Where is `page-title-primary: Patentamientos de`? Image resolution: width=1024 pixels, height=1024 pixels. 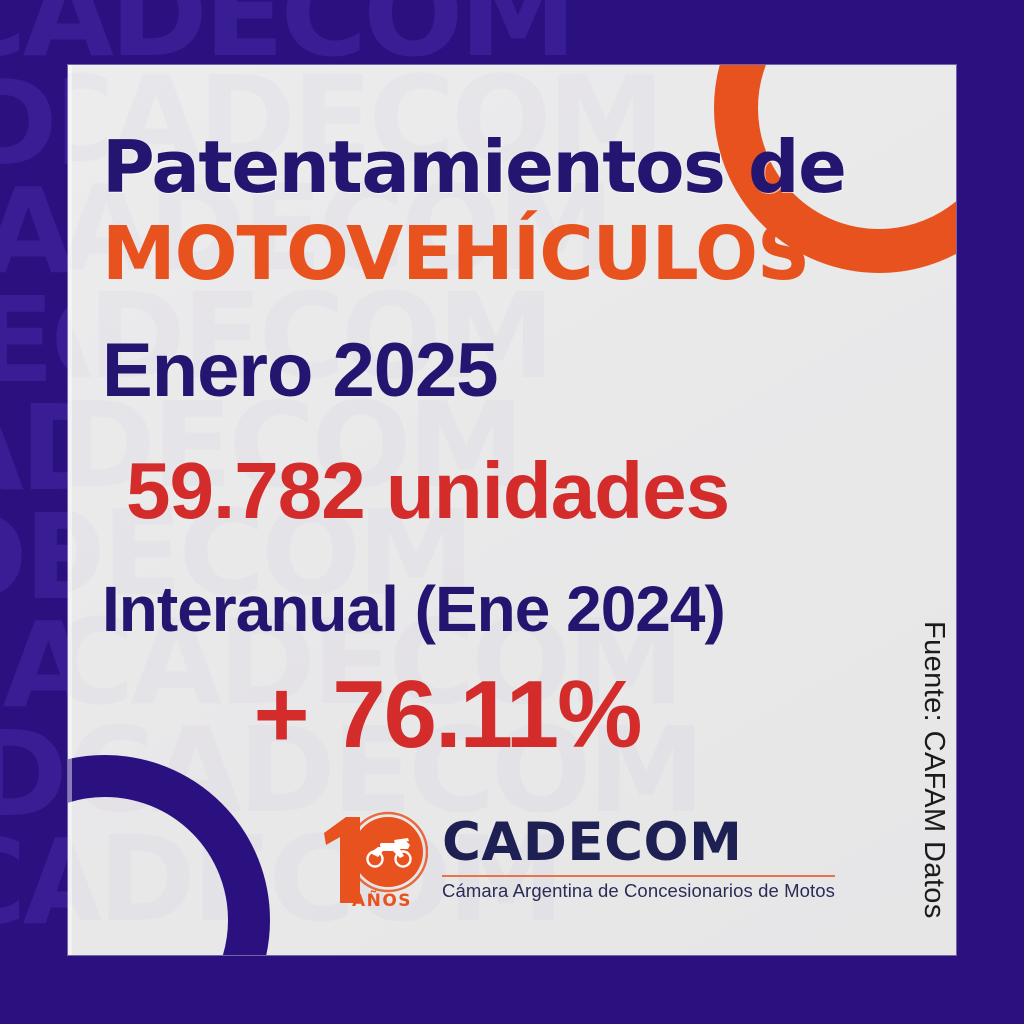 page-title-primary: Patentamientos de is located at coordinates (474, 167).